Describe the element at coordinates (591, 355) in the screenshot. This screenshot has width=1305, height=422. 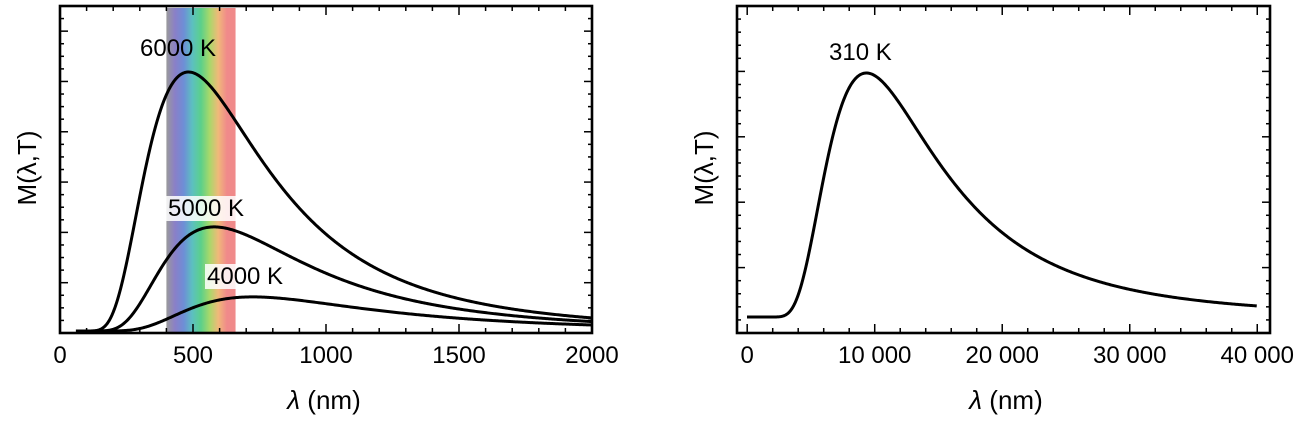
I see `x-tick-label: 2000` at that location.